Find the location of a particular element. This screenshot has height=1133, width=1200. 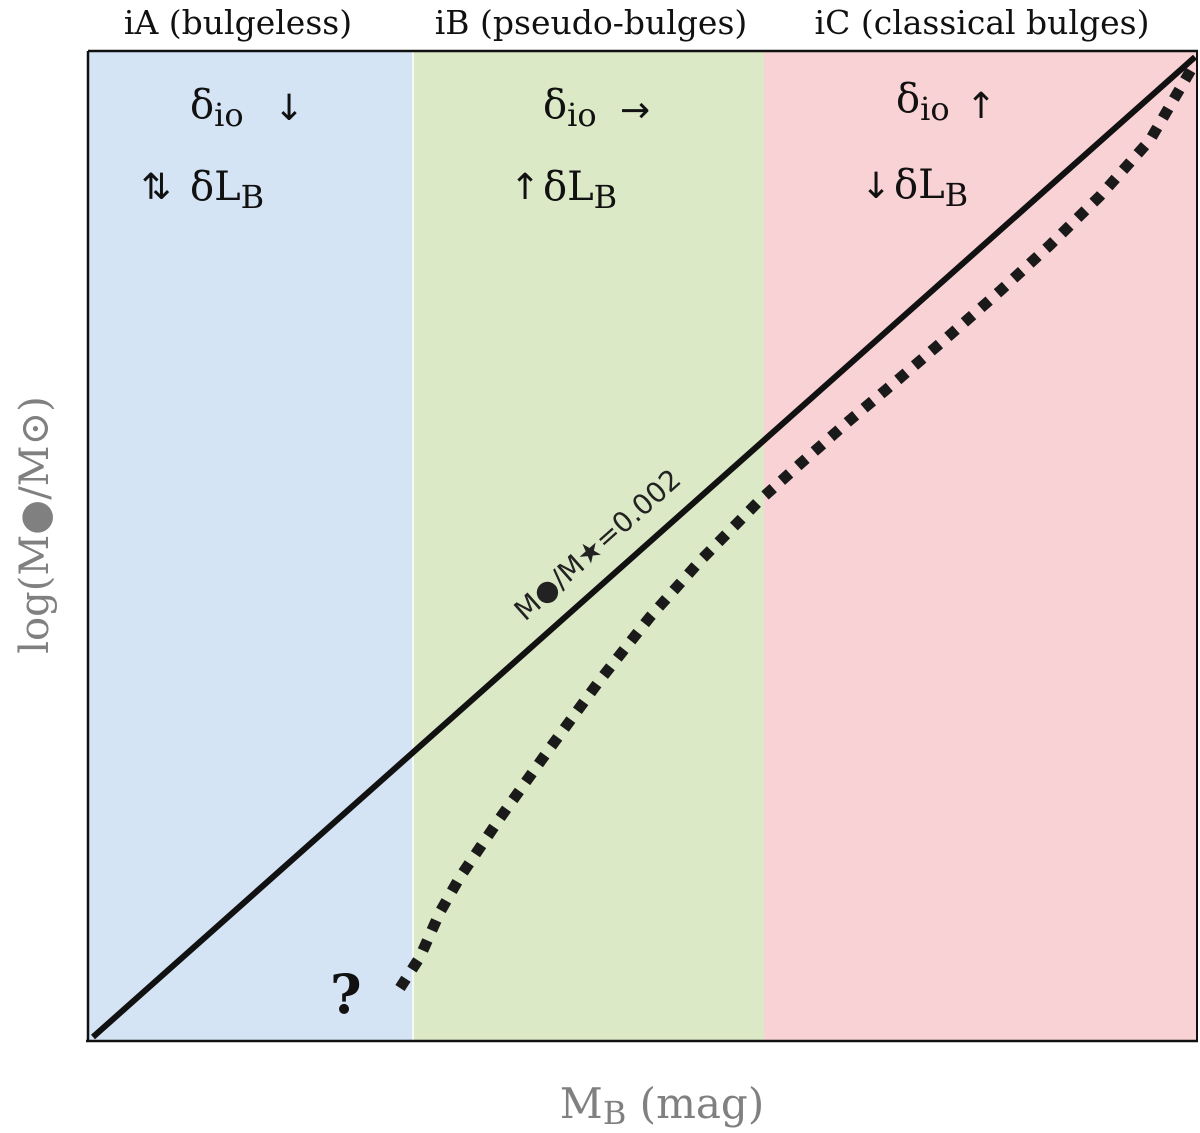

region-ic-sigma-arrow: ↑ is located at coordinates (981, 106).